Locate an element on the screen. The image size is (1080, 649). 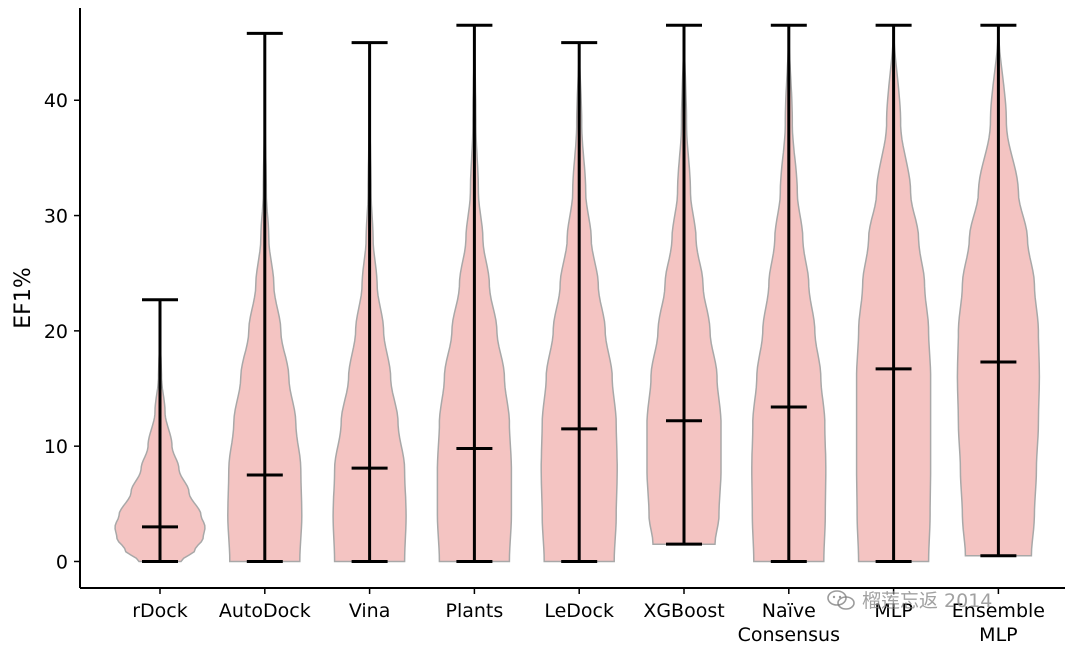
y-tick-label: 10 is located at coordinates (56, 447).